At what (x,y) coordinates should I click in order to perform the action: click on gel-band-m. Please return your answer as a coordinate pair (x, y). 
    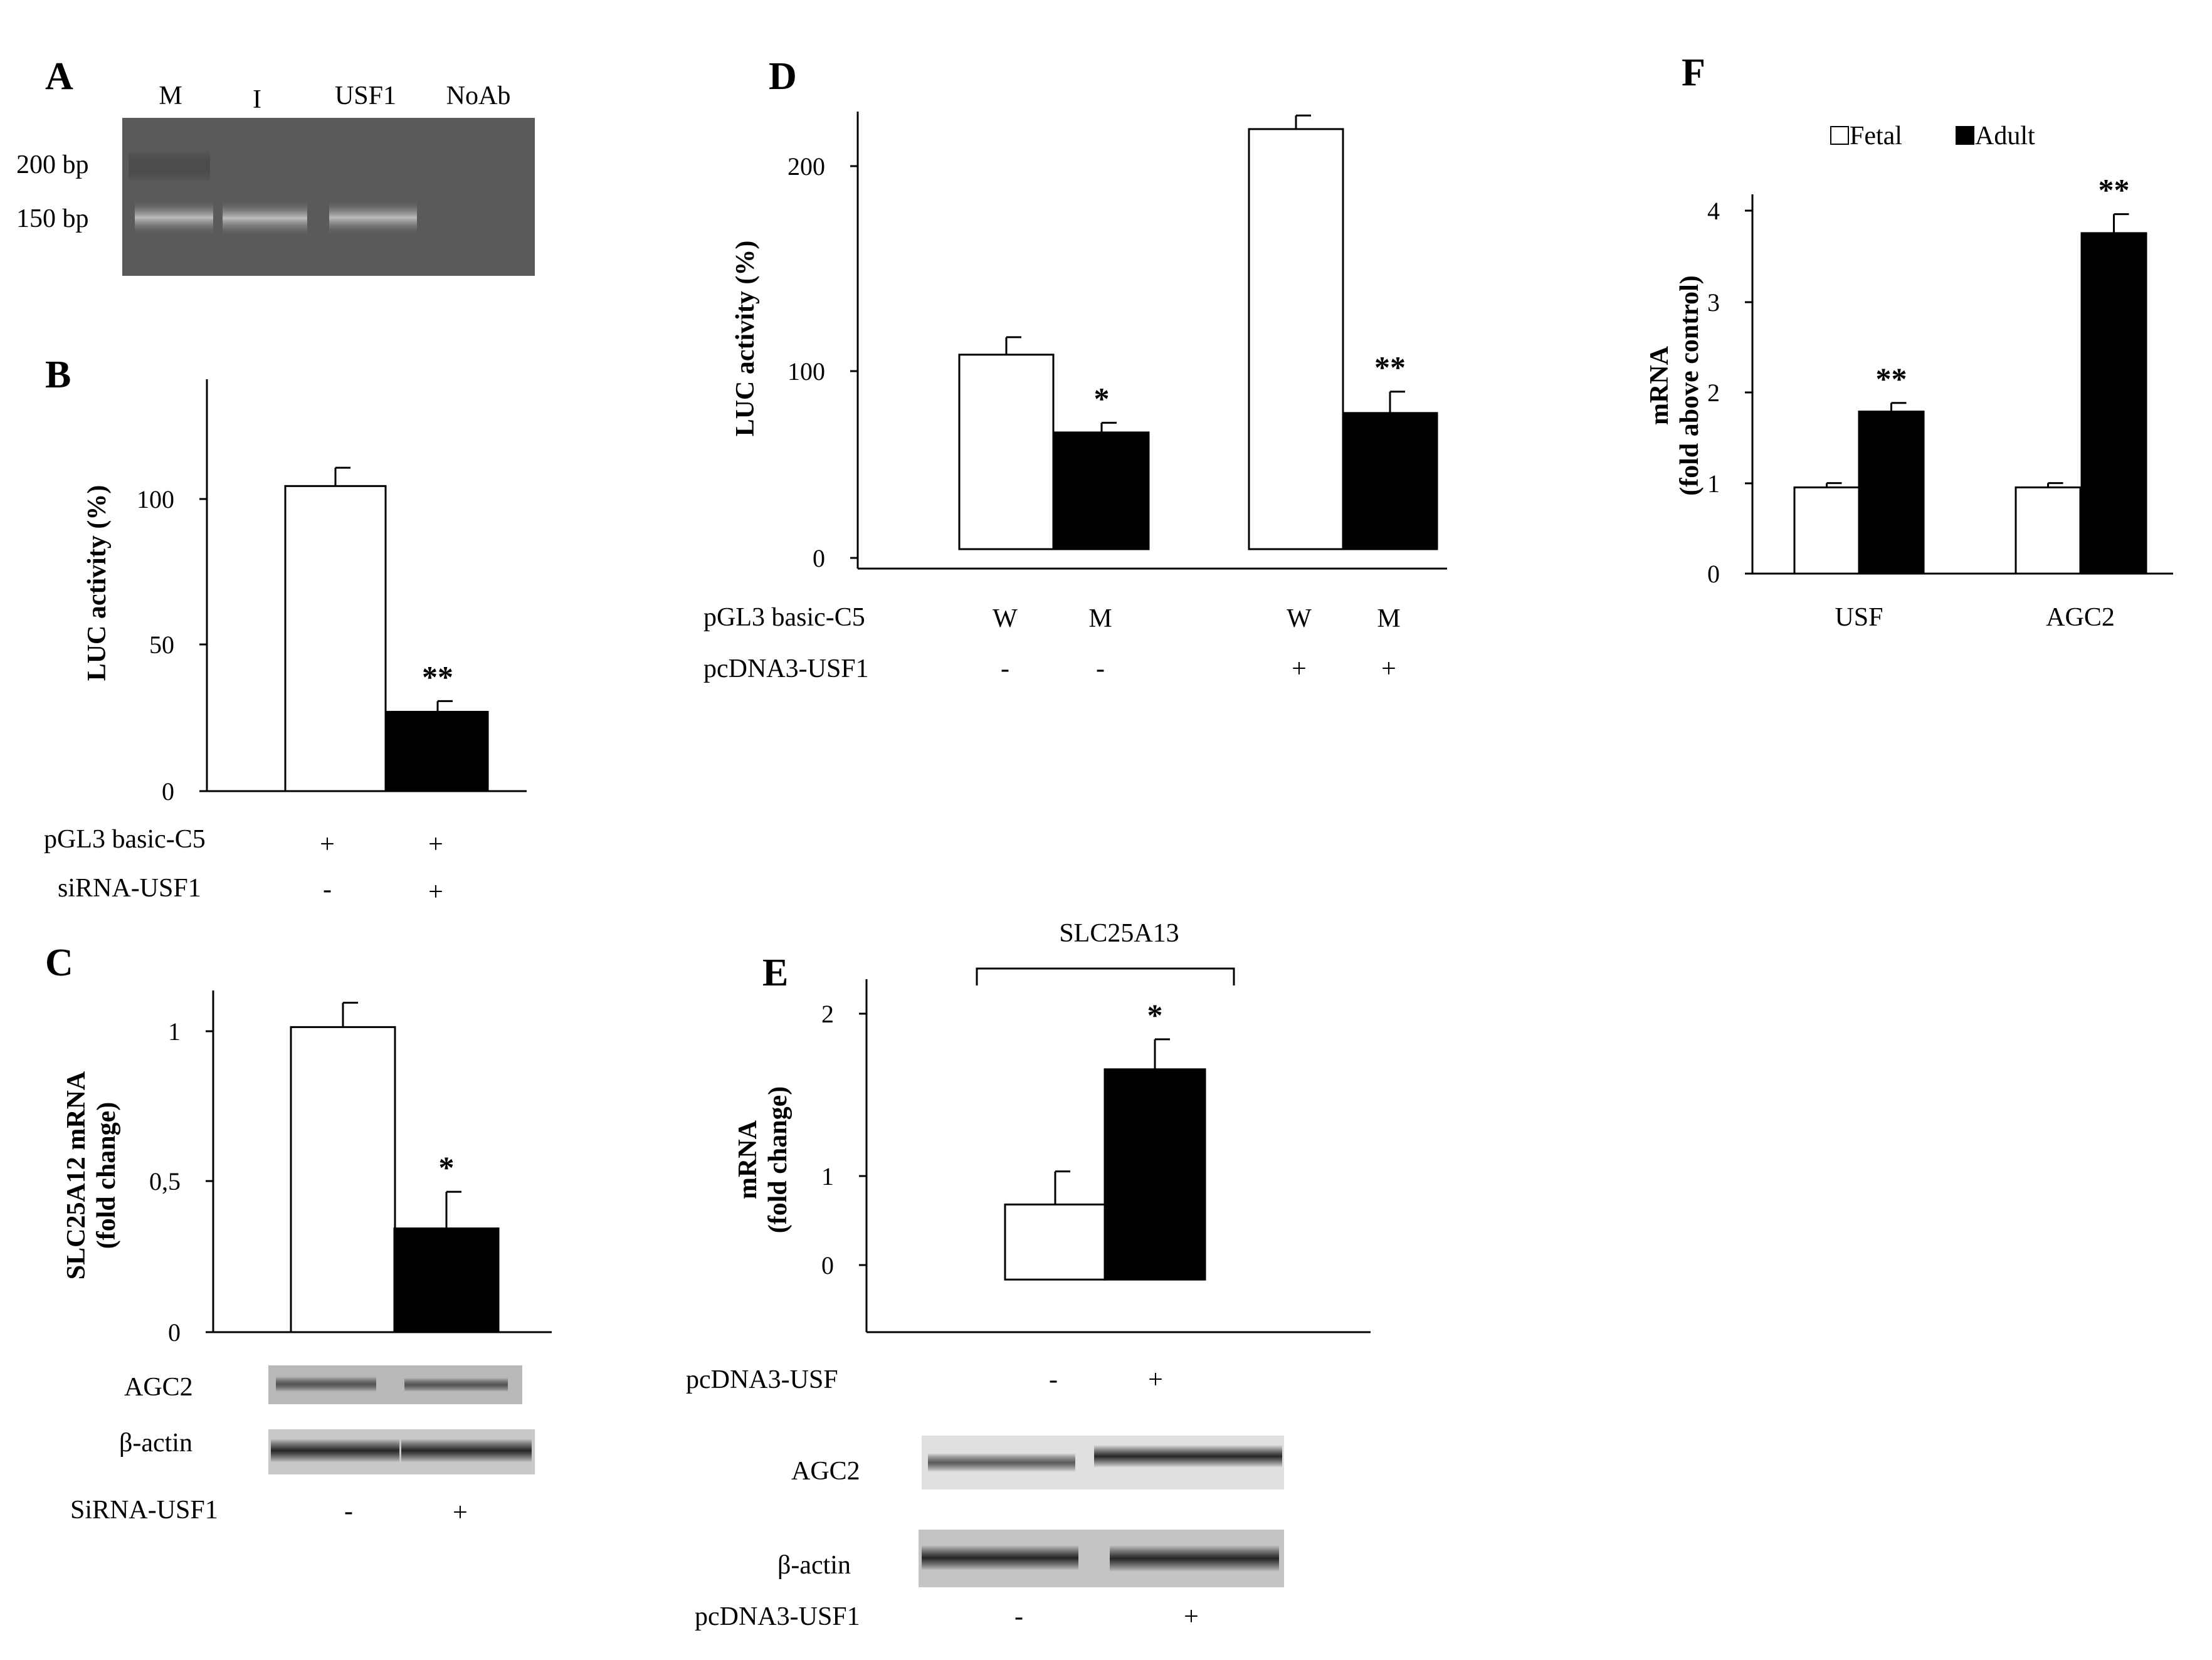
    Looking at the image, I should click on (174, 217).